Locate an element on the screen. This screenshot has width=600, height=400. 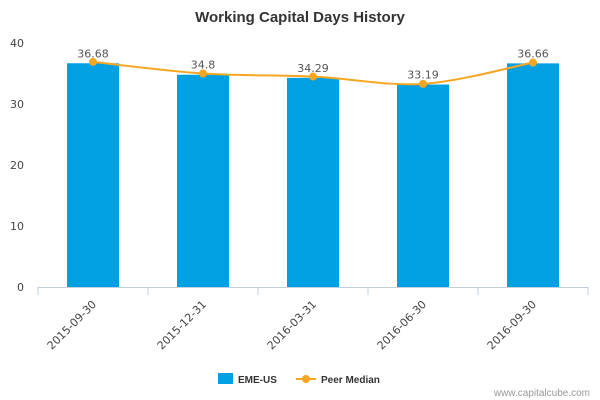
data-label: 34.8 is located at coordinates (203, 65).